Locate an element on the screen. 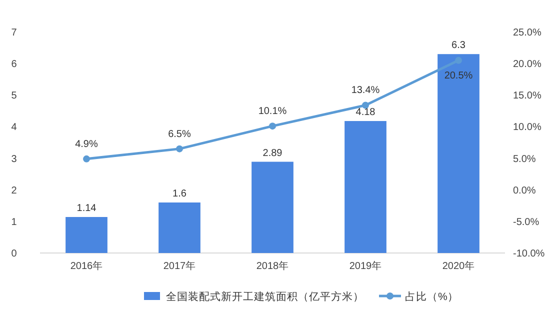 The width and height of the screenshot is (555, 324). x-tick-label: 2017年 is located at coordinates (179, 266).